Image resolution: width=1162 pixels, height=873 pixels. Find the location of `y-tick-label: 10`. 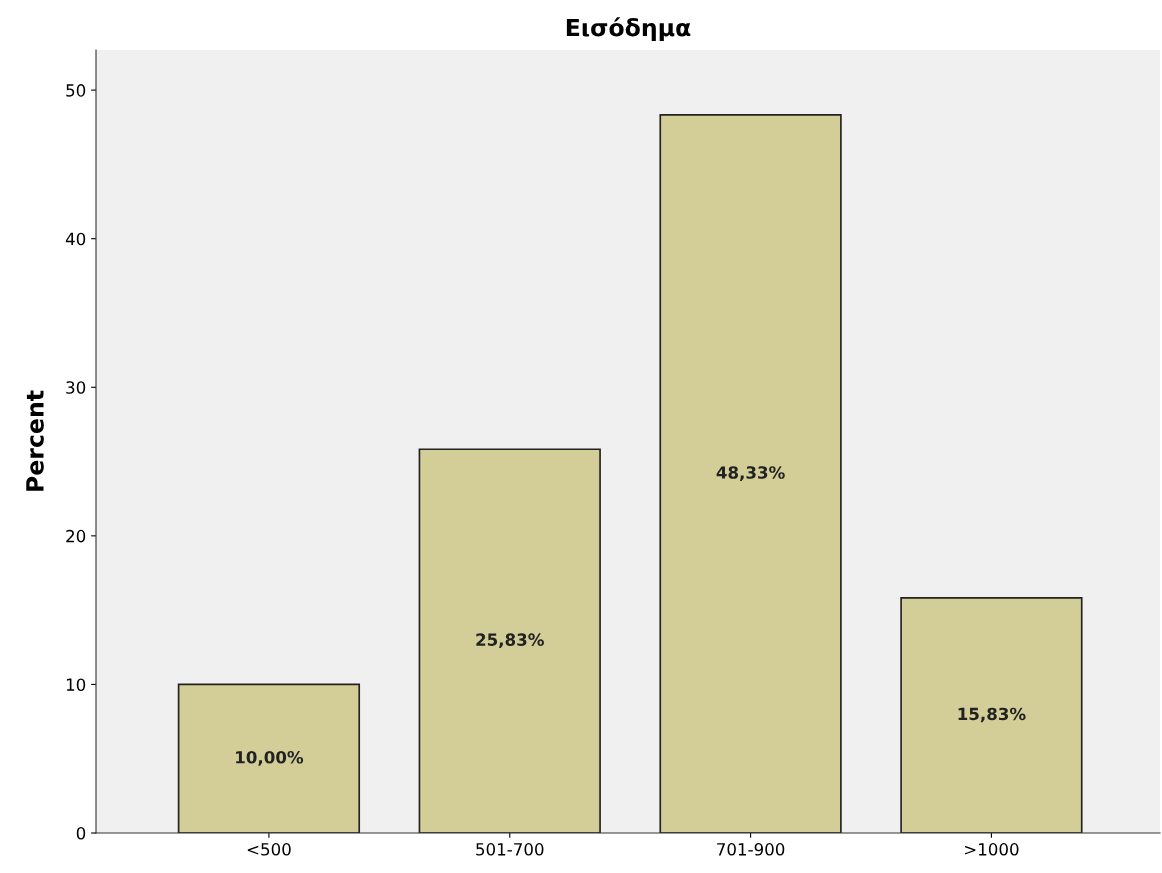

y-tick-label: 10 is located at coordinates (76, 684).